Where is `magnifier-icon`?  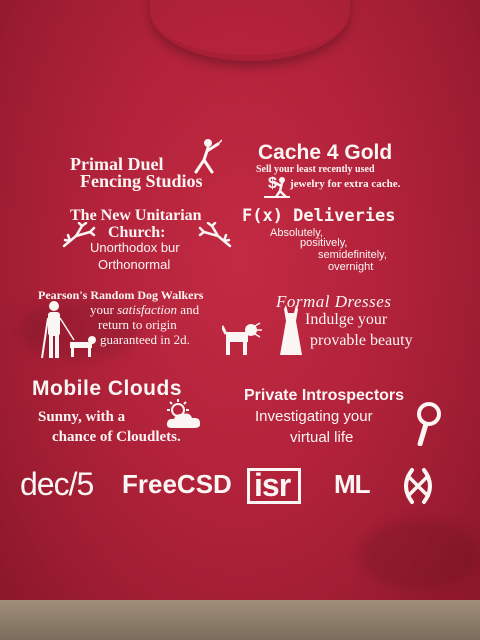
magnifier-icon is located at coordinates (429, 423).